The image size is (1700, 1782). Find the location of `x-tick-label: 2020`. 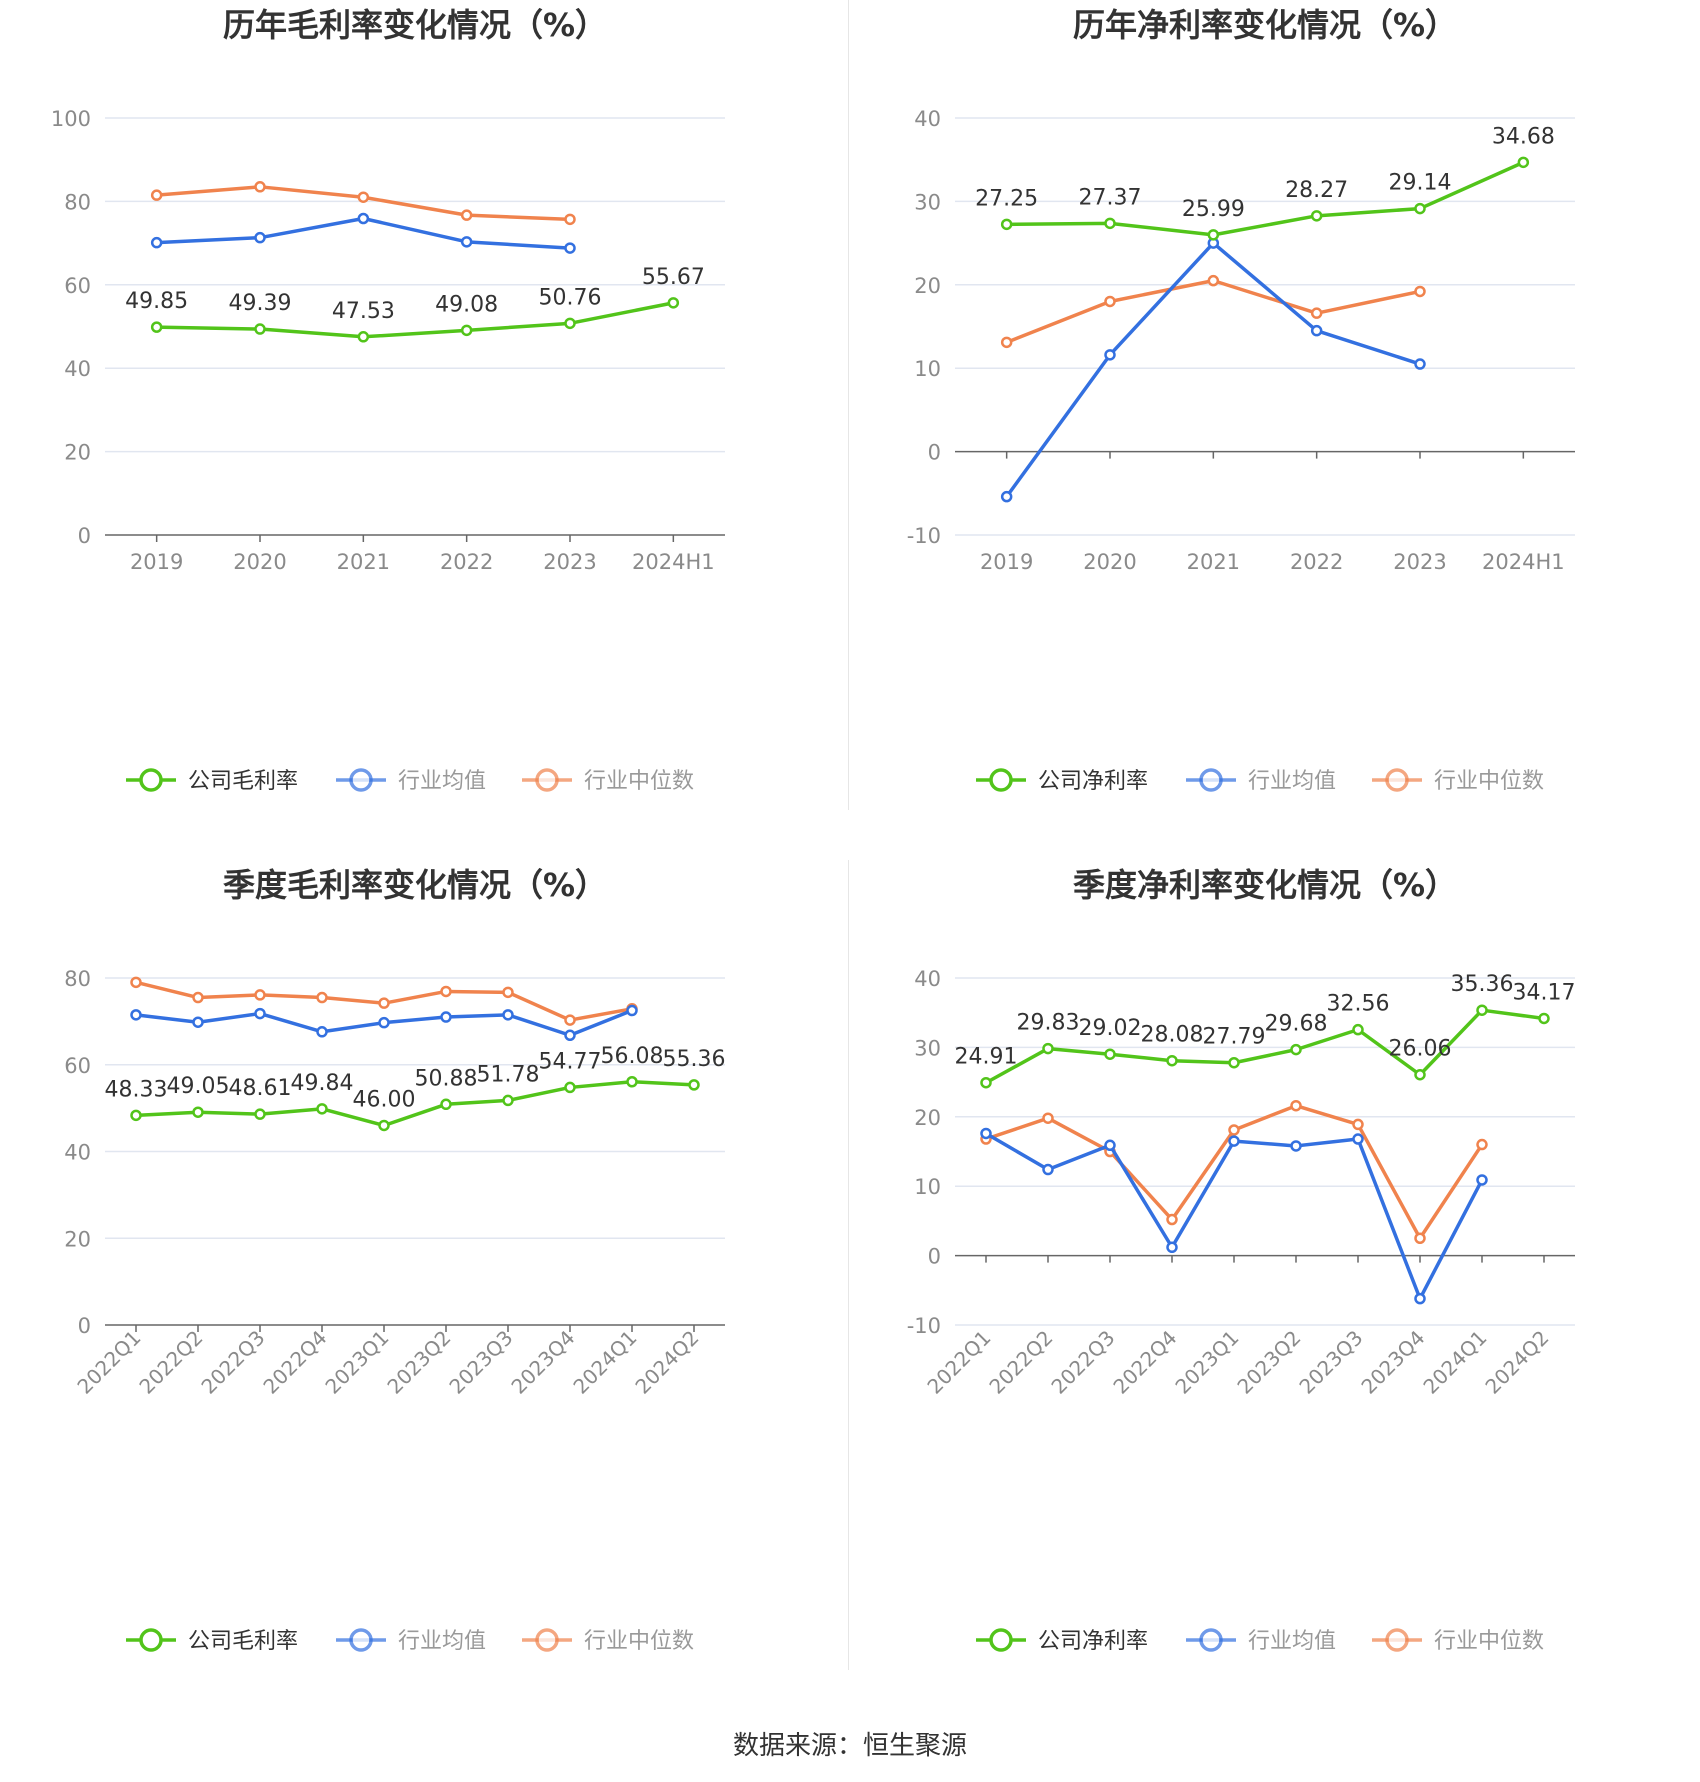

x-tick-label: 2020 is located at coordinates (259, 562).